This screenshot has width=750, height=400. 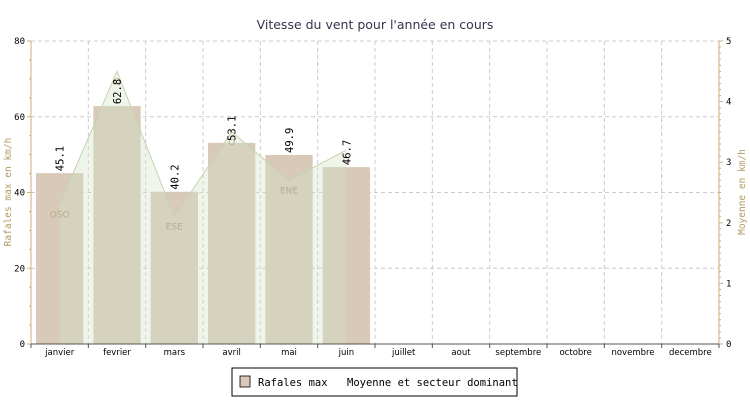 I want to click on left-tick-label: 60, so click(x=19, y=118).